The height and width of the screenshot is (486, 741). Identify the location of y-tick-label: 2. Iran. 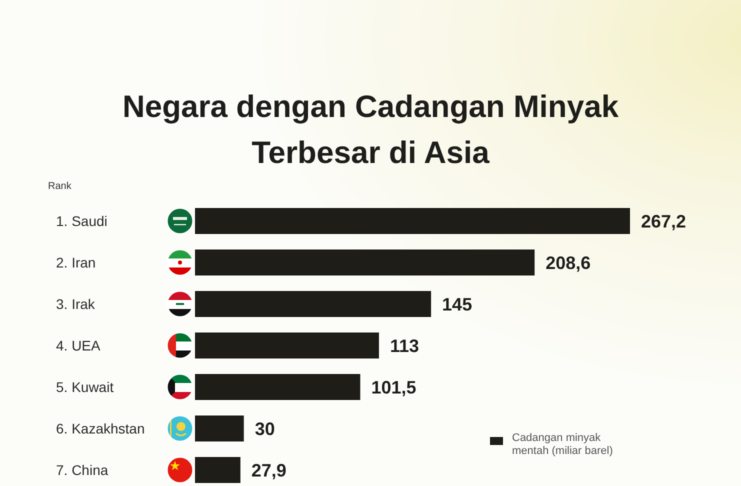
(76, 262).